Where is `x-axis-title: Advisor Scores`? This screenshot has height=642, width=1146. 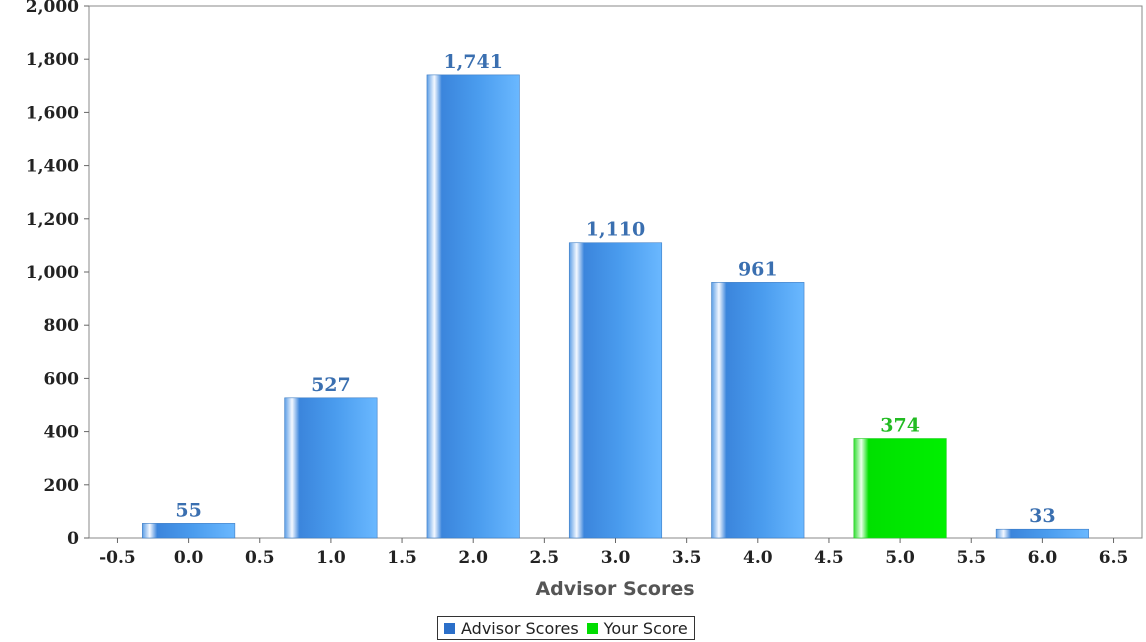 x-axis-title: Advisor Scores is located at coordinates (614, 589).